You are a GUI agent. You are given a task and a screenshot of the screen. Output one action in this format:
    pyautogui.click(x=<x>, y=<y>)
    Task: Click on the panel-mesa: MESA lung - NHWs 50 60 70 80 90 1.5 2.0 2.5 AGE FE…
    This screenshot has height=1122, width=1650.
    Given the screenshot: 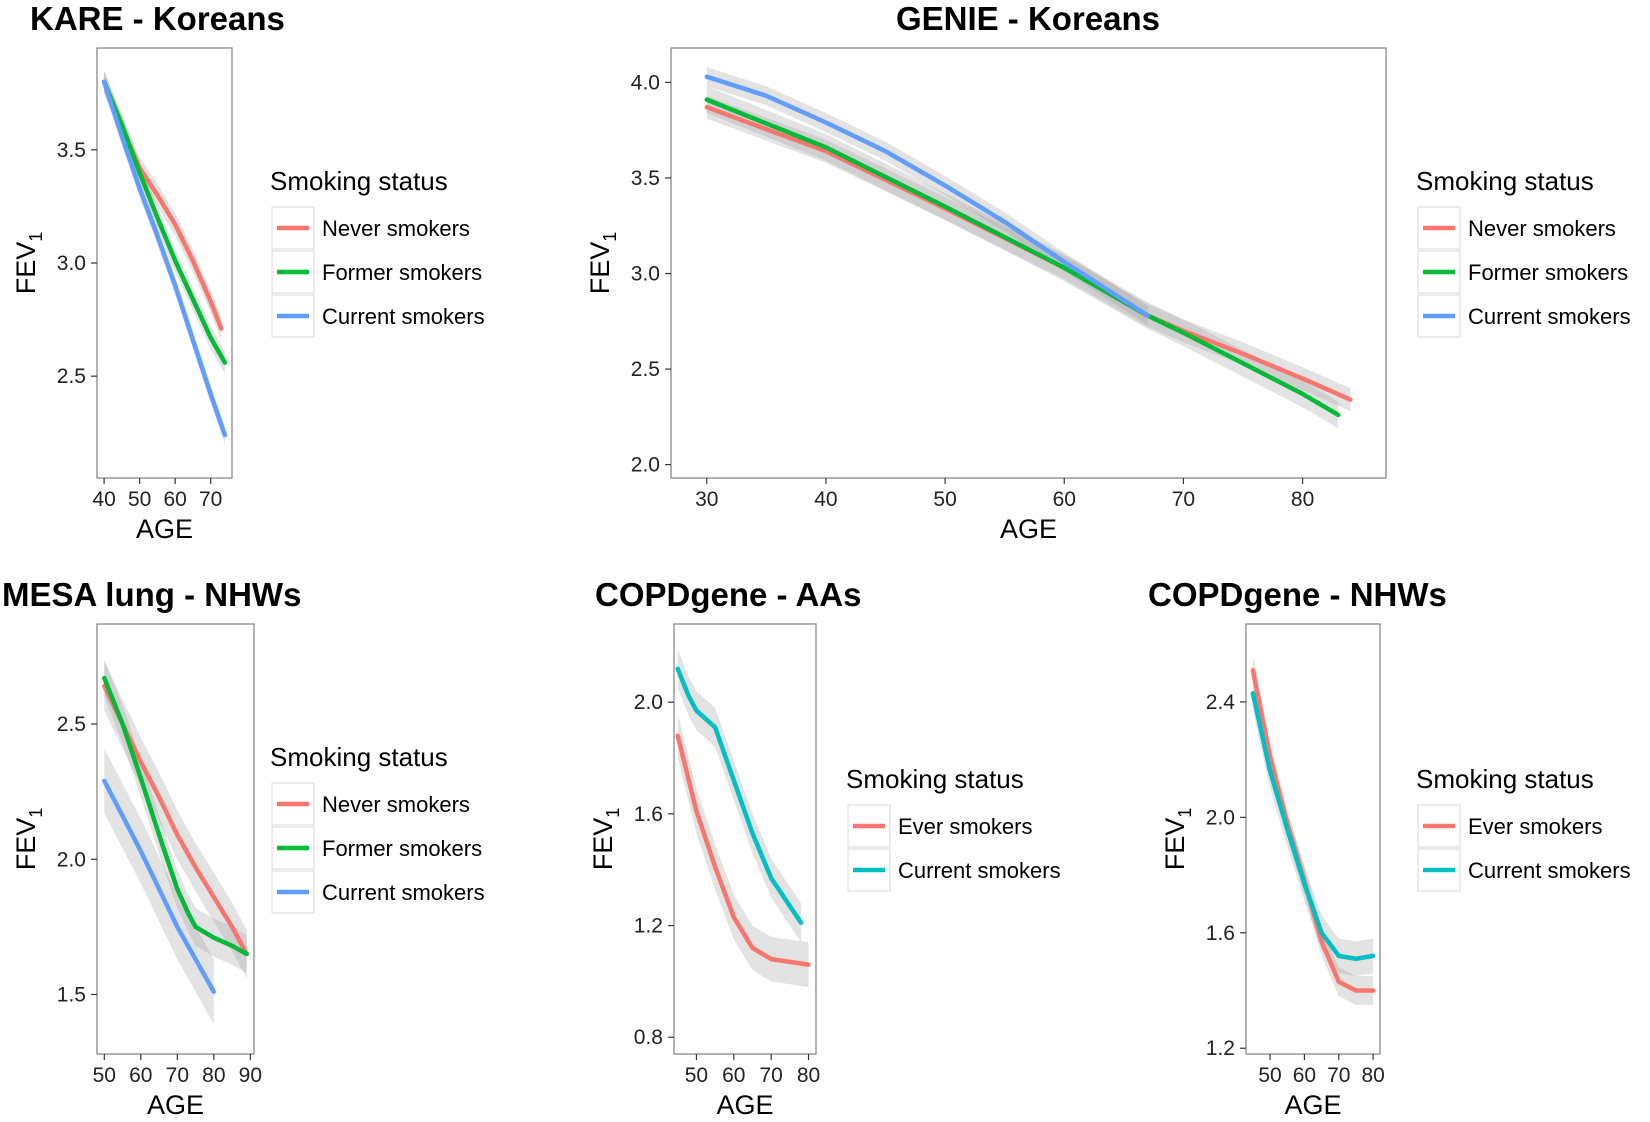 What is the action you would take?
    pyautogui.click(x=243, y=848)
    